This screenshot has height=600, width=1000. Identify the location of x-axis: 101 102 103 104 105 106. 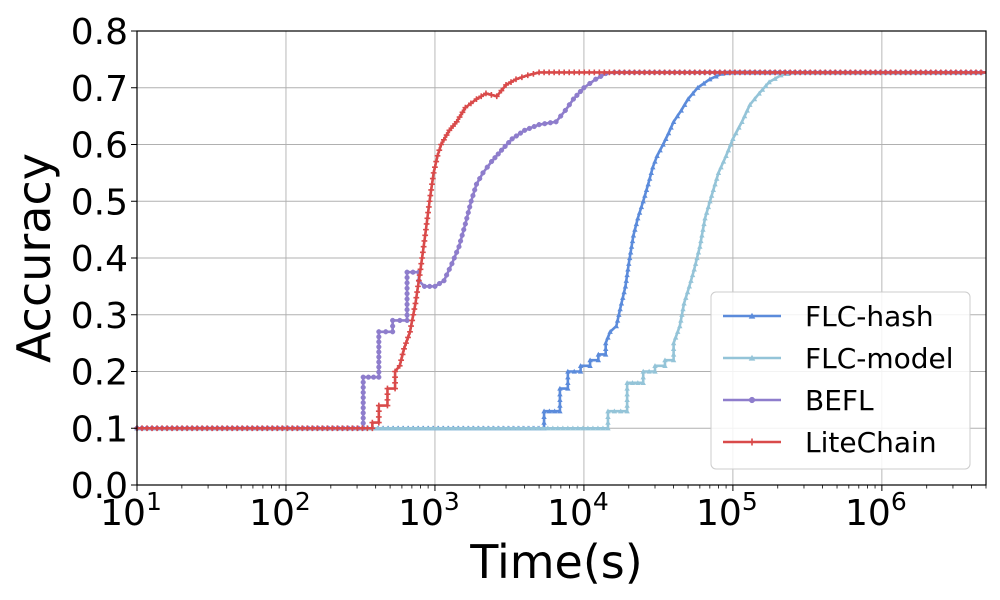
(503, 509).